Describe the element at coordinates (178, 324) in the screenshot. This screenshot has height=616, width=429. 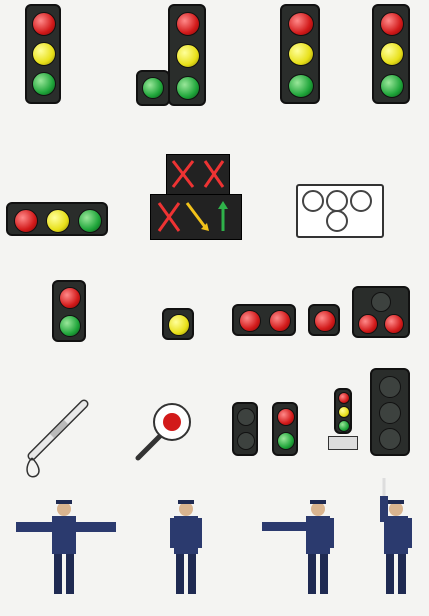
I see `single-yellow-light` at that location.